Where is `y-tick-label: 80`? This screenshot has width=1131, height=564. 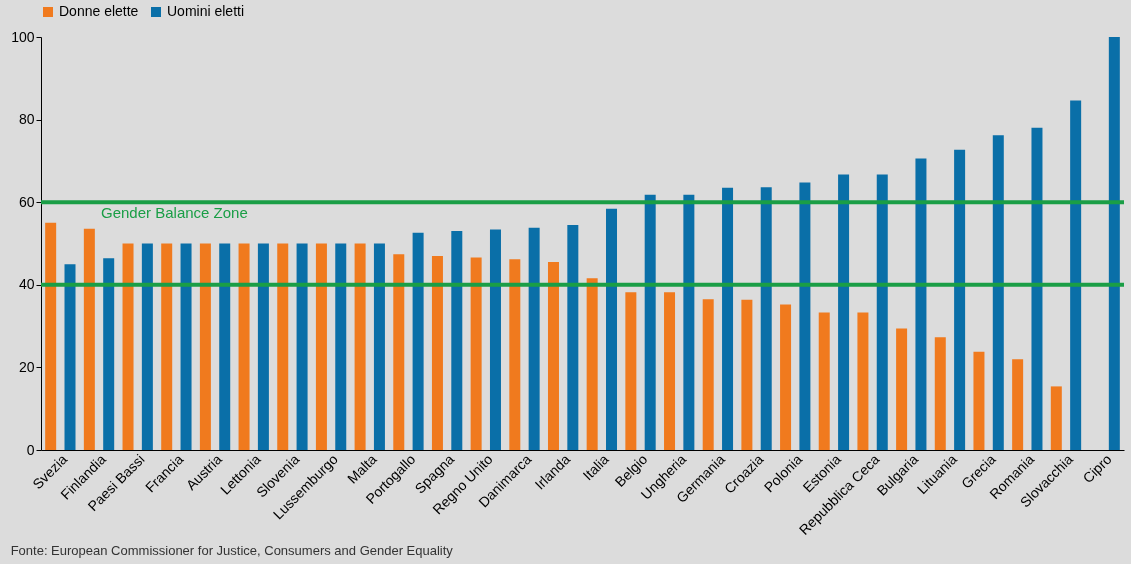
y-tick-label: 80 is located at coordinates (26, 119).